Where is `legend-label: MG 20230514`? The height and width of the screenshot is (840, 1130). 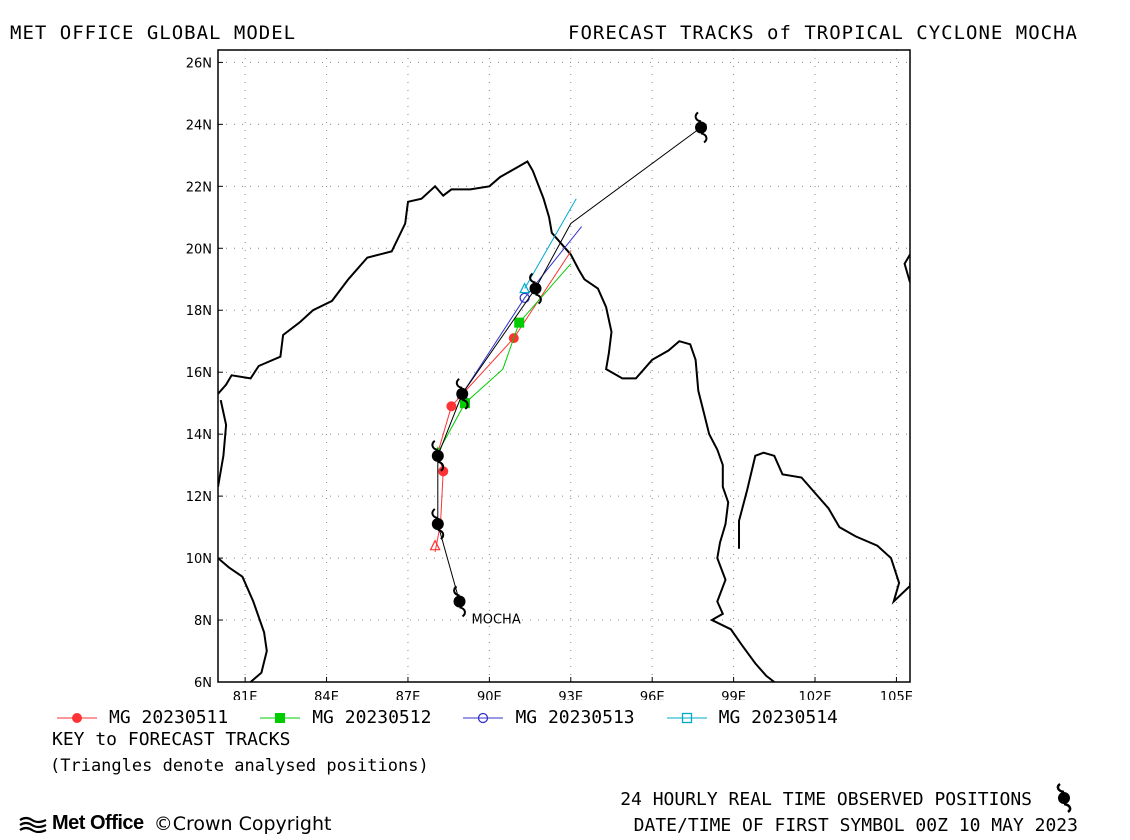
legend-label: MG 20230514 is located at coordinates (778, 717).